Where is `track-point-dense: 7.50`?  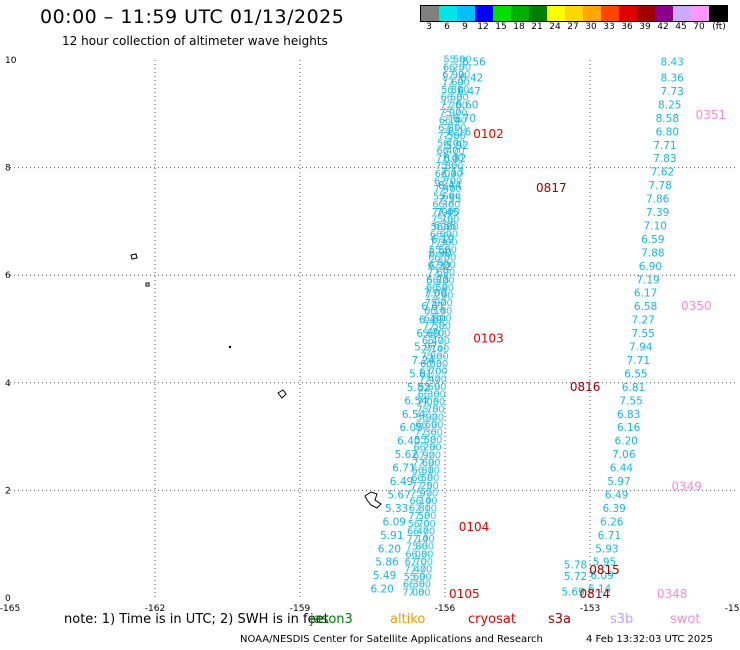
track-point-dense: 7.50 is located at coordinates (457, 105).